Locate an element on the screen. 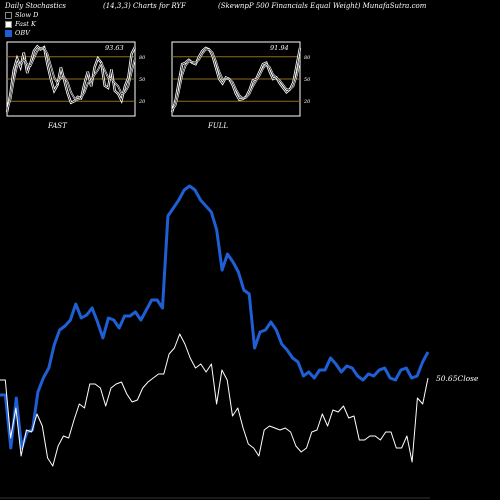 This screenshot has width=500, height=500. fast-tick-label: 80 is located at coordinates (142, 58).